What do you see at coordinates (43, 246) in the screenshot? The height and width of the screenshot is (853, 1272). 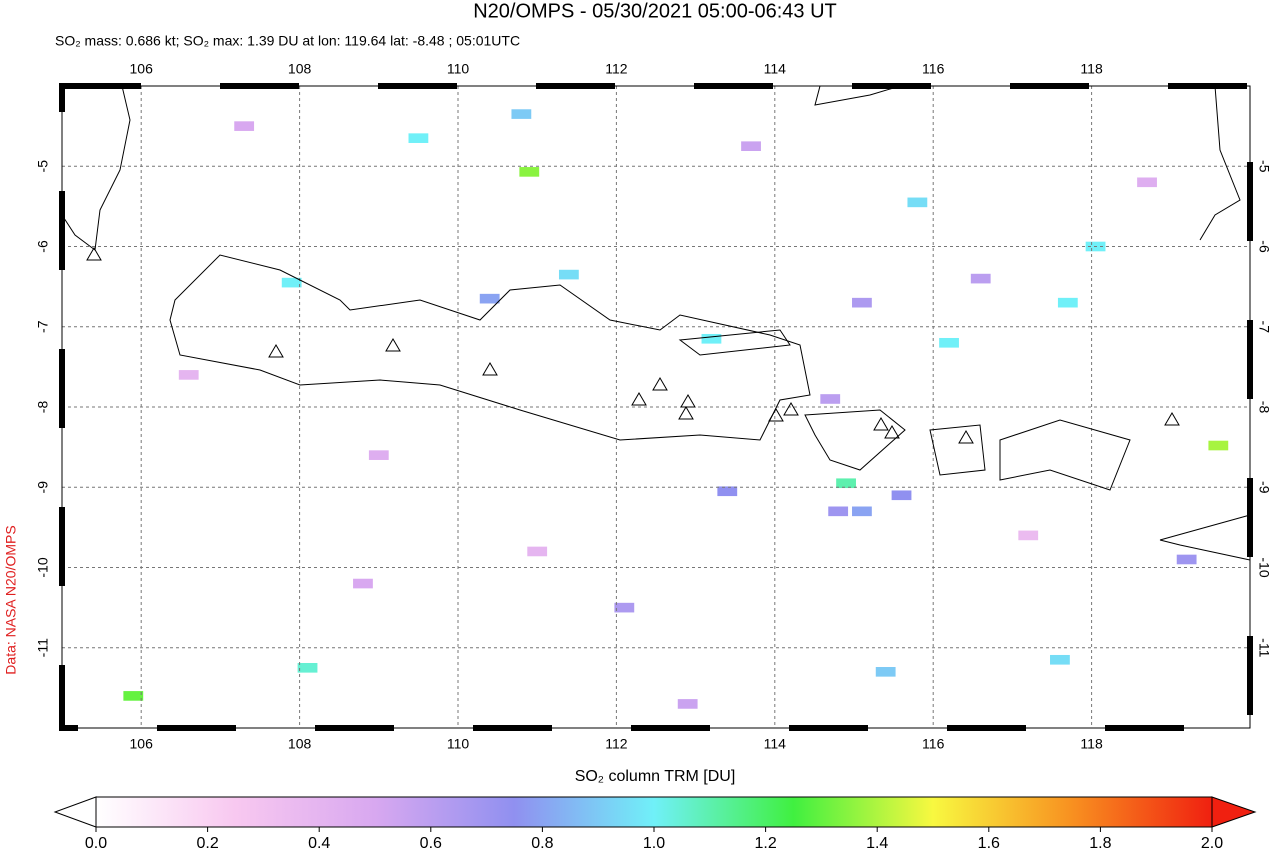 I see `y-tick-label-left: -6` at bounding box center [43, 246].